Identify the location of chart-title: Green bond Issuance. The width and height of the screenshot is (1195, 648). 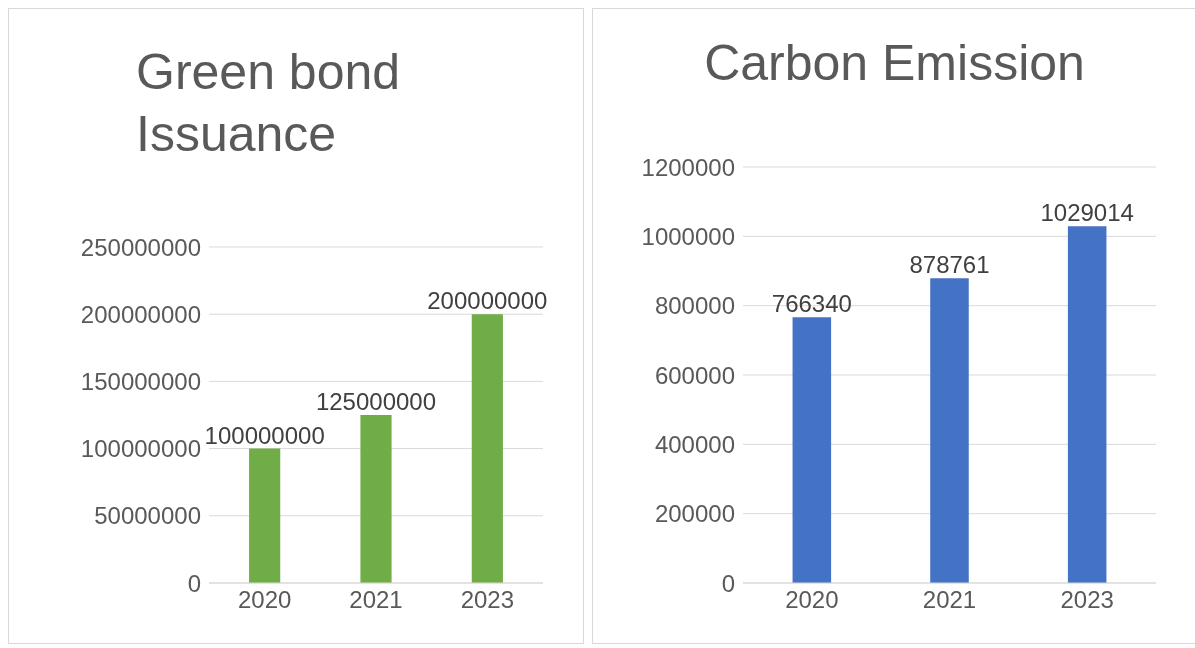
(269, 103).